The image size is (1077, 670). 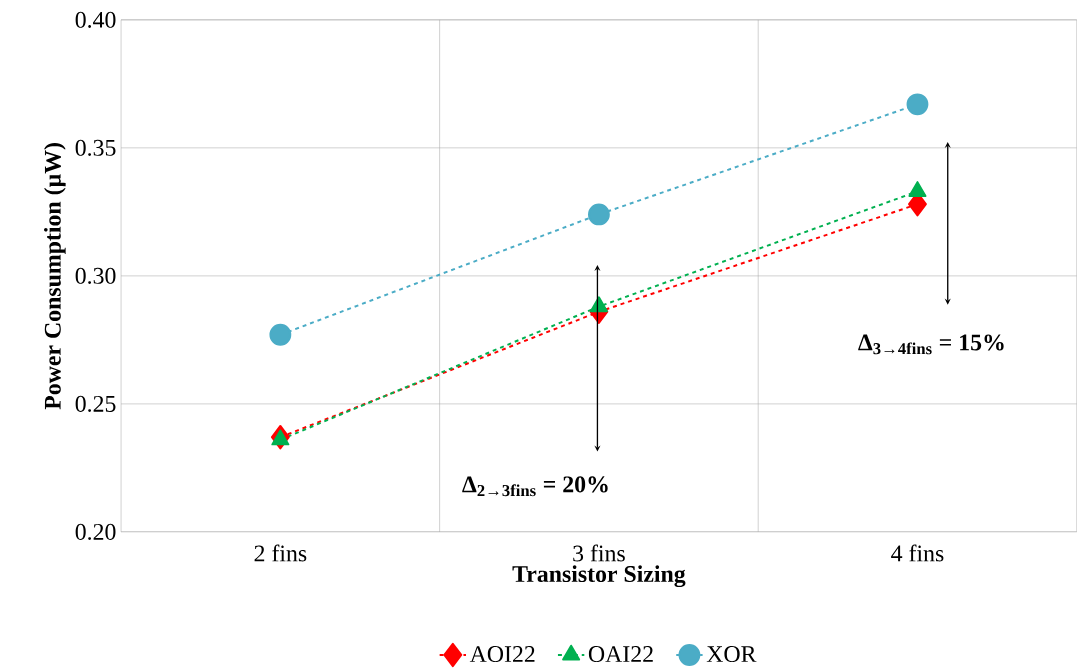 What do you see at coordinates (931, 344) in the screenshot?
I see `annotation: Δ$_{3→4fins}$ = 15%` at bounding box center [931, 344].